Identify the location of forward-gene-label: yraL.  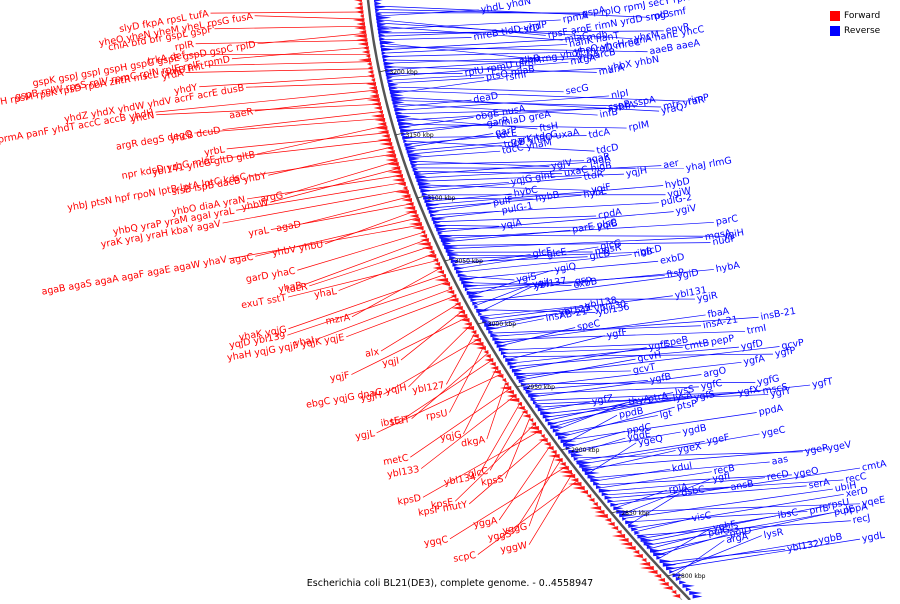
(259, 232).